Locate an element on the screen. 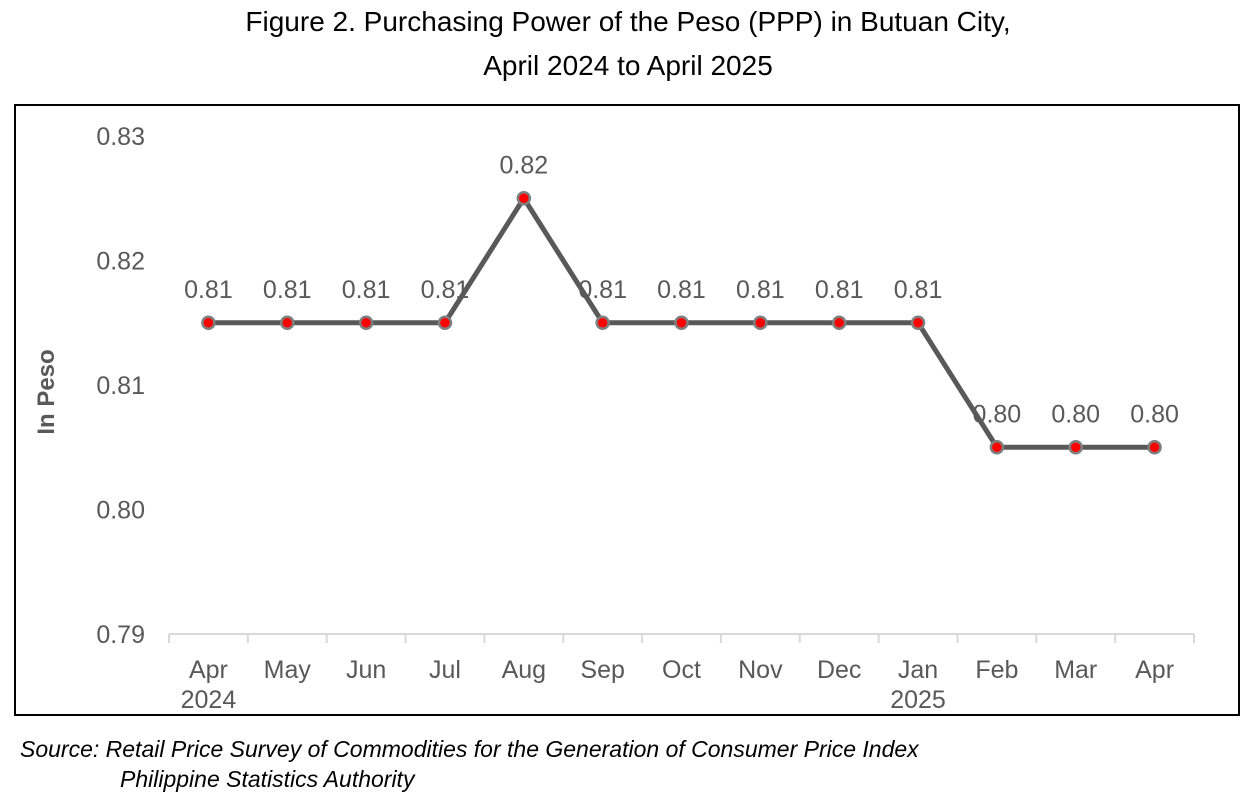 This screenshot has height=804, width=1256. x-tick-label: May is located at coordinates (288, 670).